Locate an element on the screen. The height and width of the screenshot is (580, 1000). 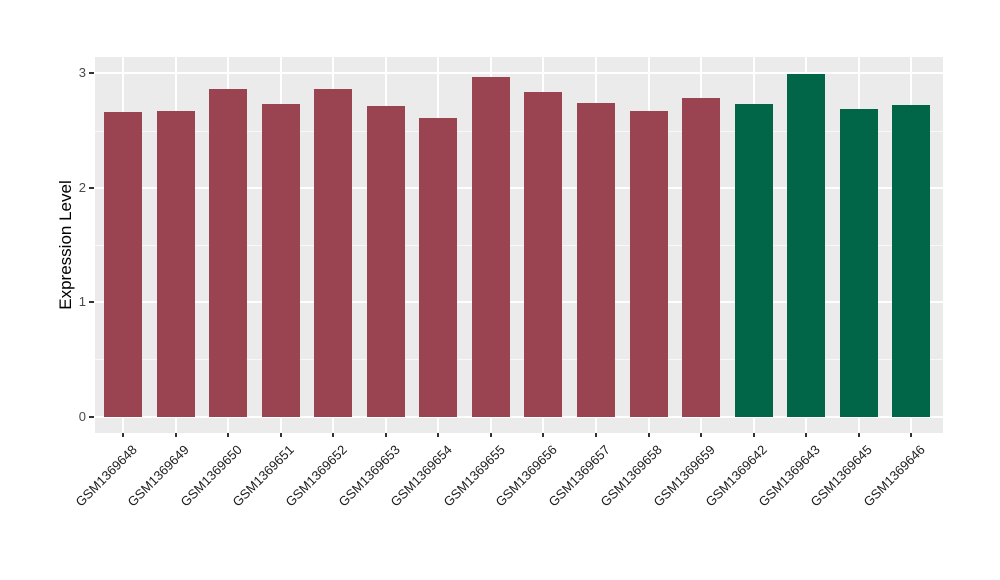
bar-GSM1369643 is located at coordinates (806, 245).